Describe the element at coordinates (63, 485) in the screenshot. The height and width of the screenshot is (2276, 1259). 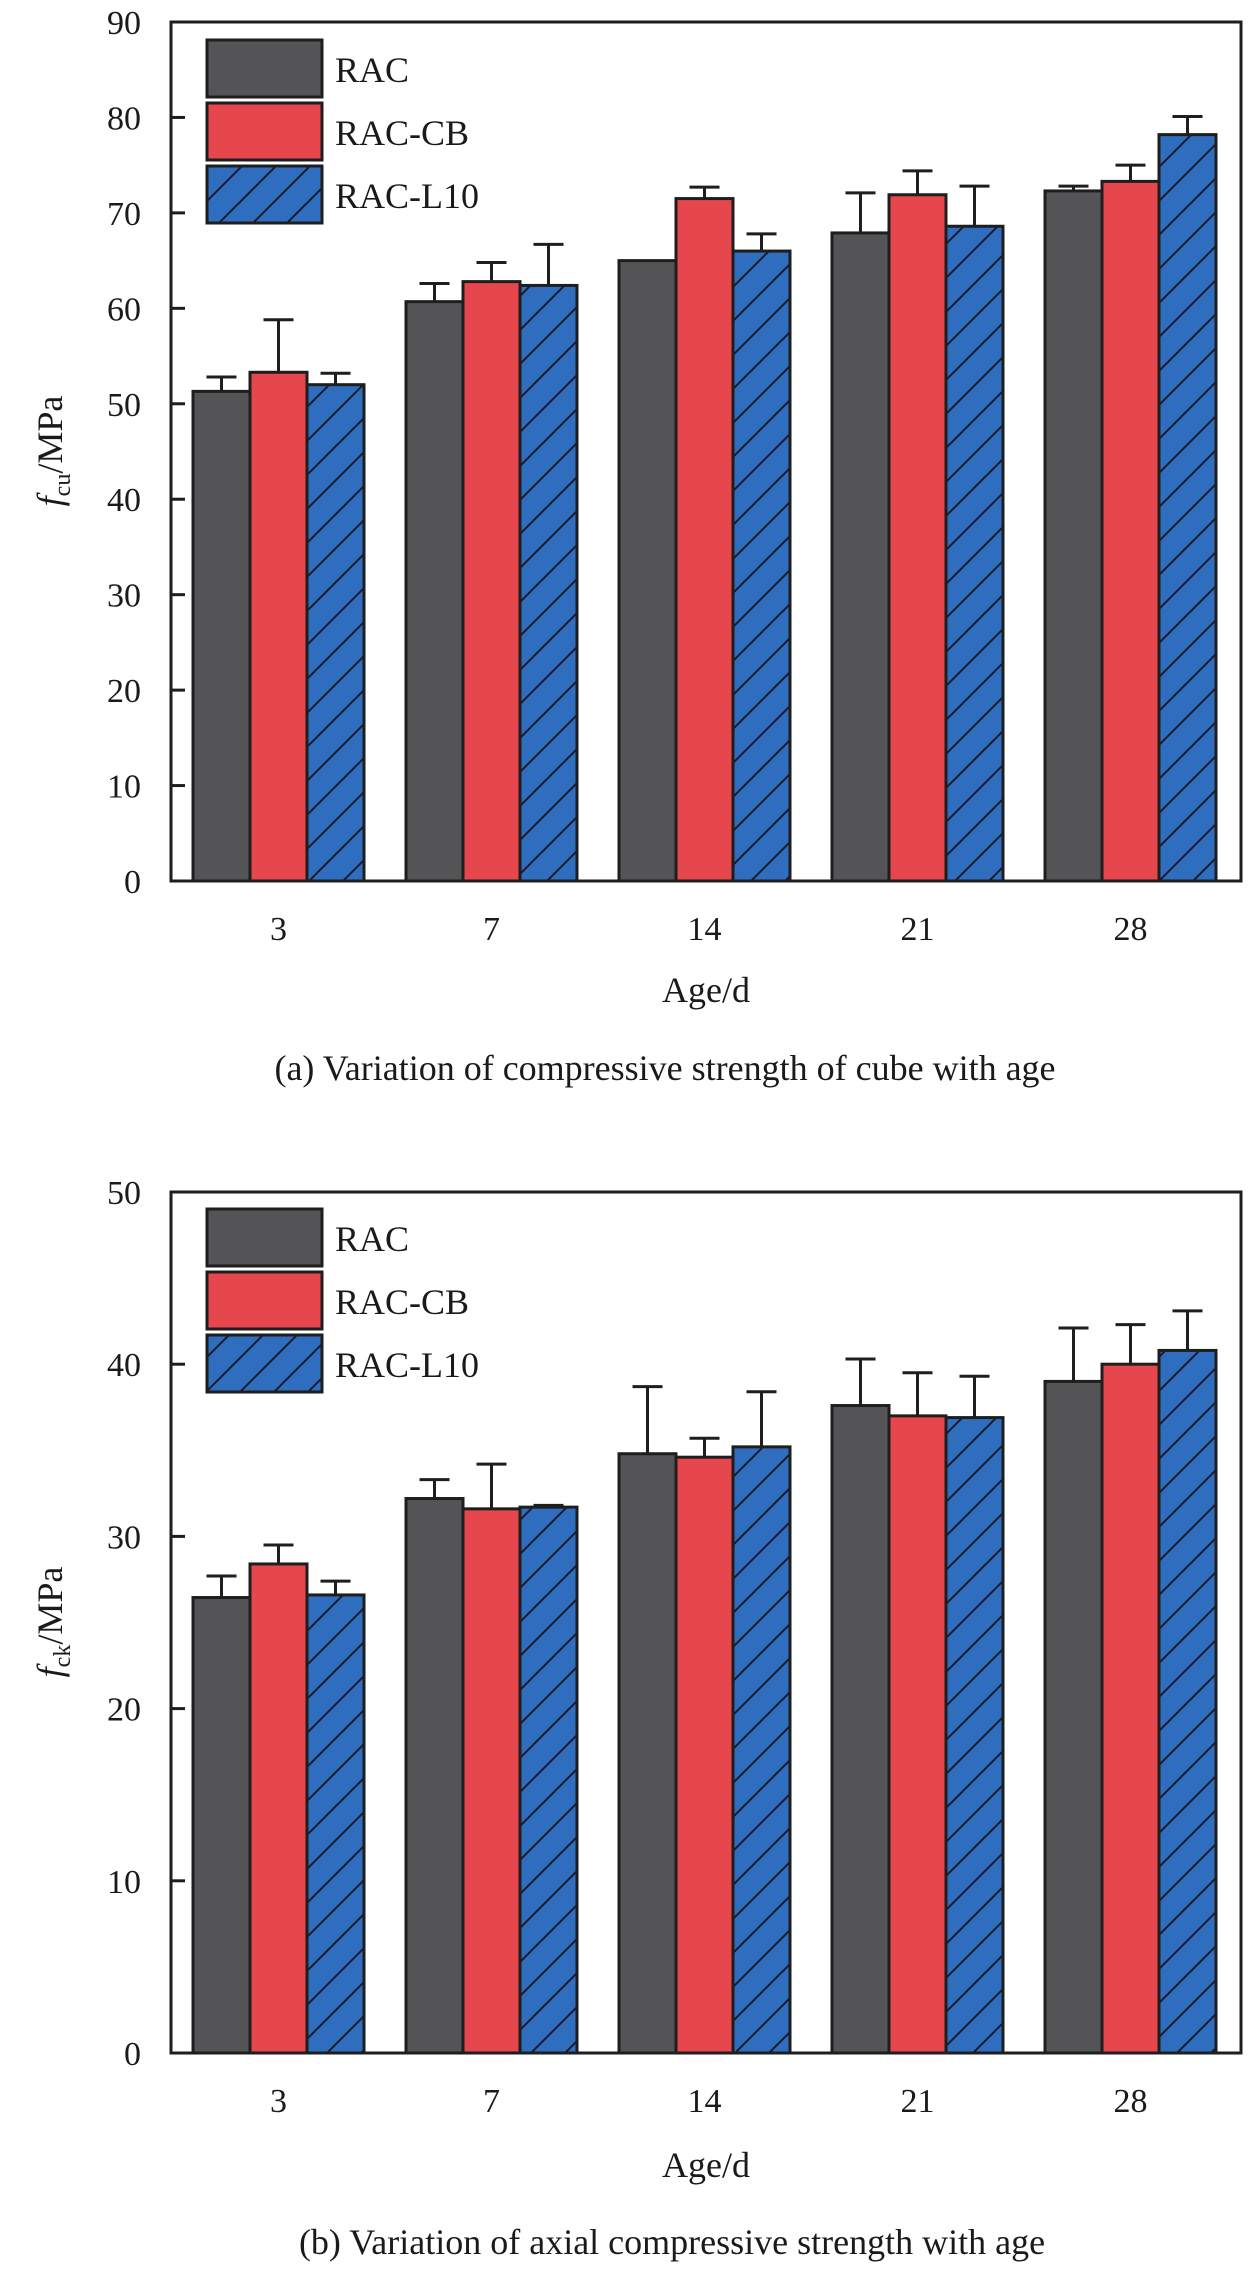
I see `y-axis-title-sub-a: cu` at that location.